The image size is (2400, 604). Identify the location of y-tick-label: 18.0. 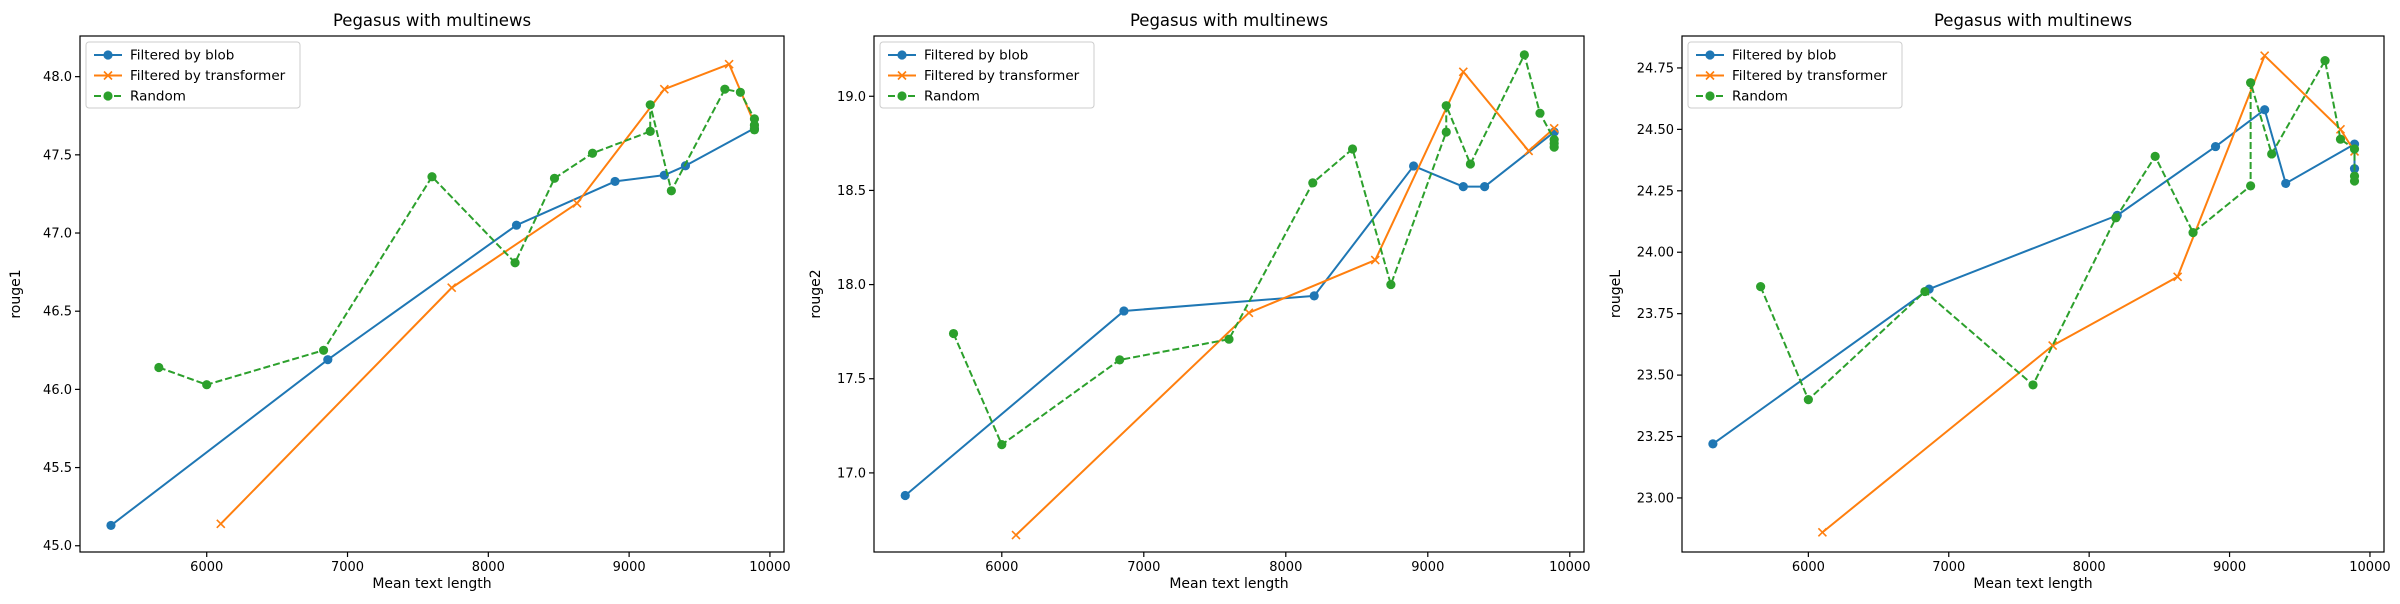
(851, 285).